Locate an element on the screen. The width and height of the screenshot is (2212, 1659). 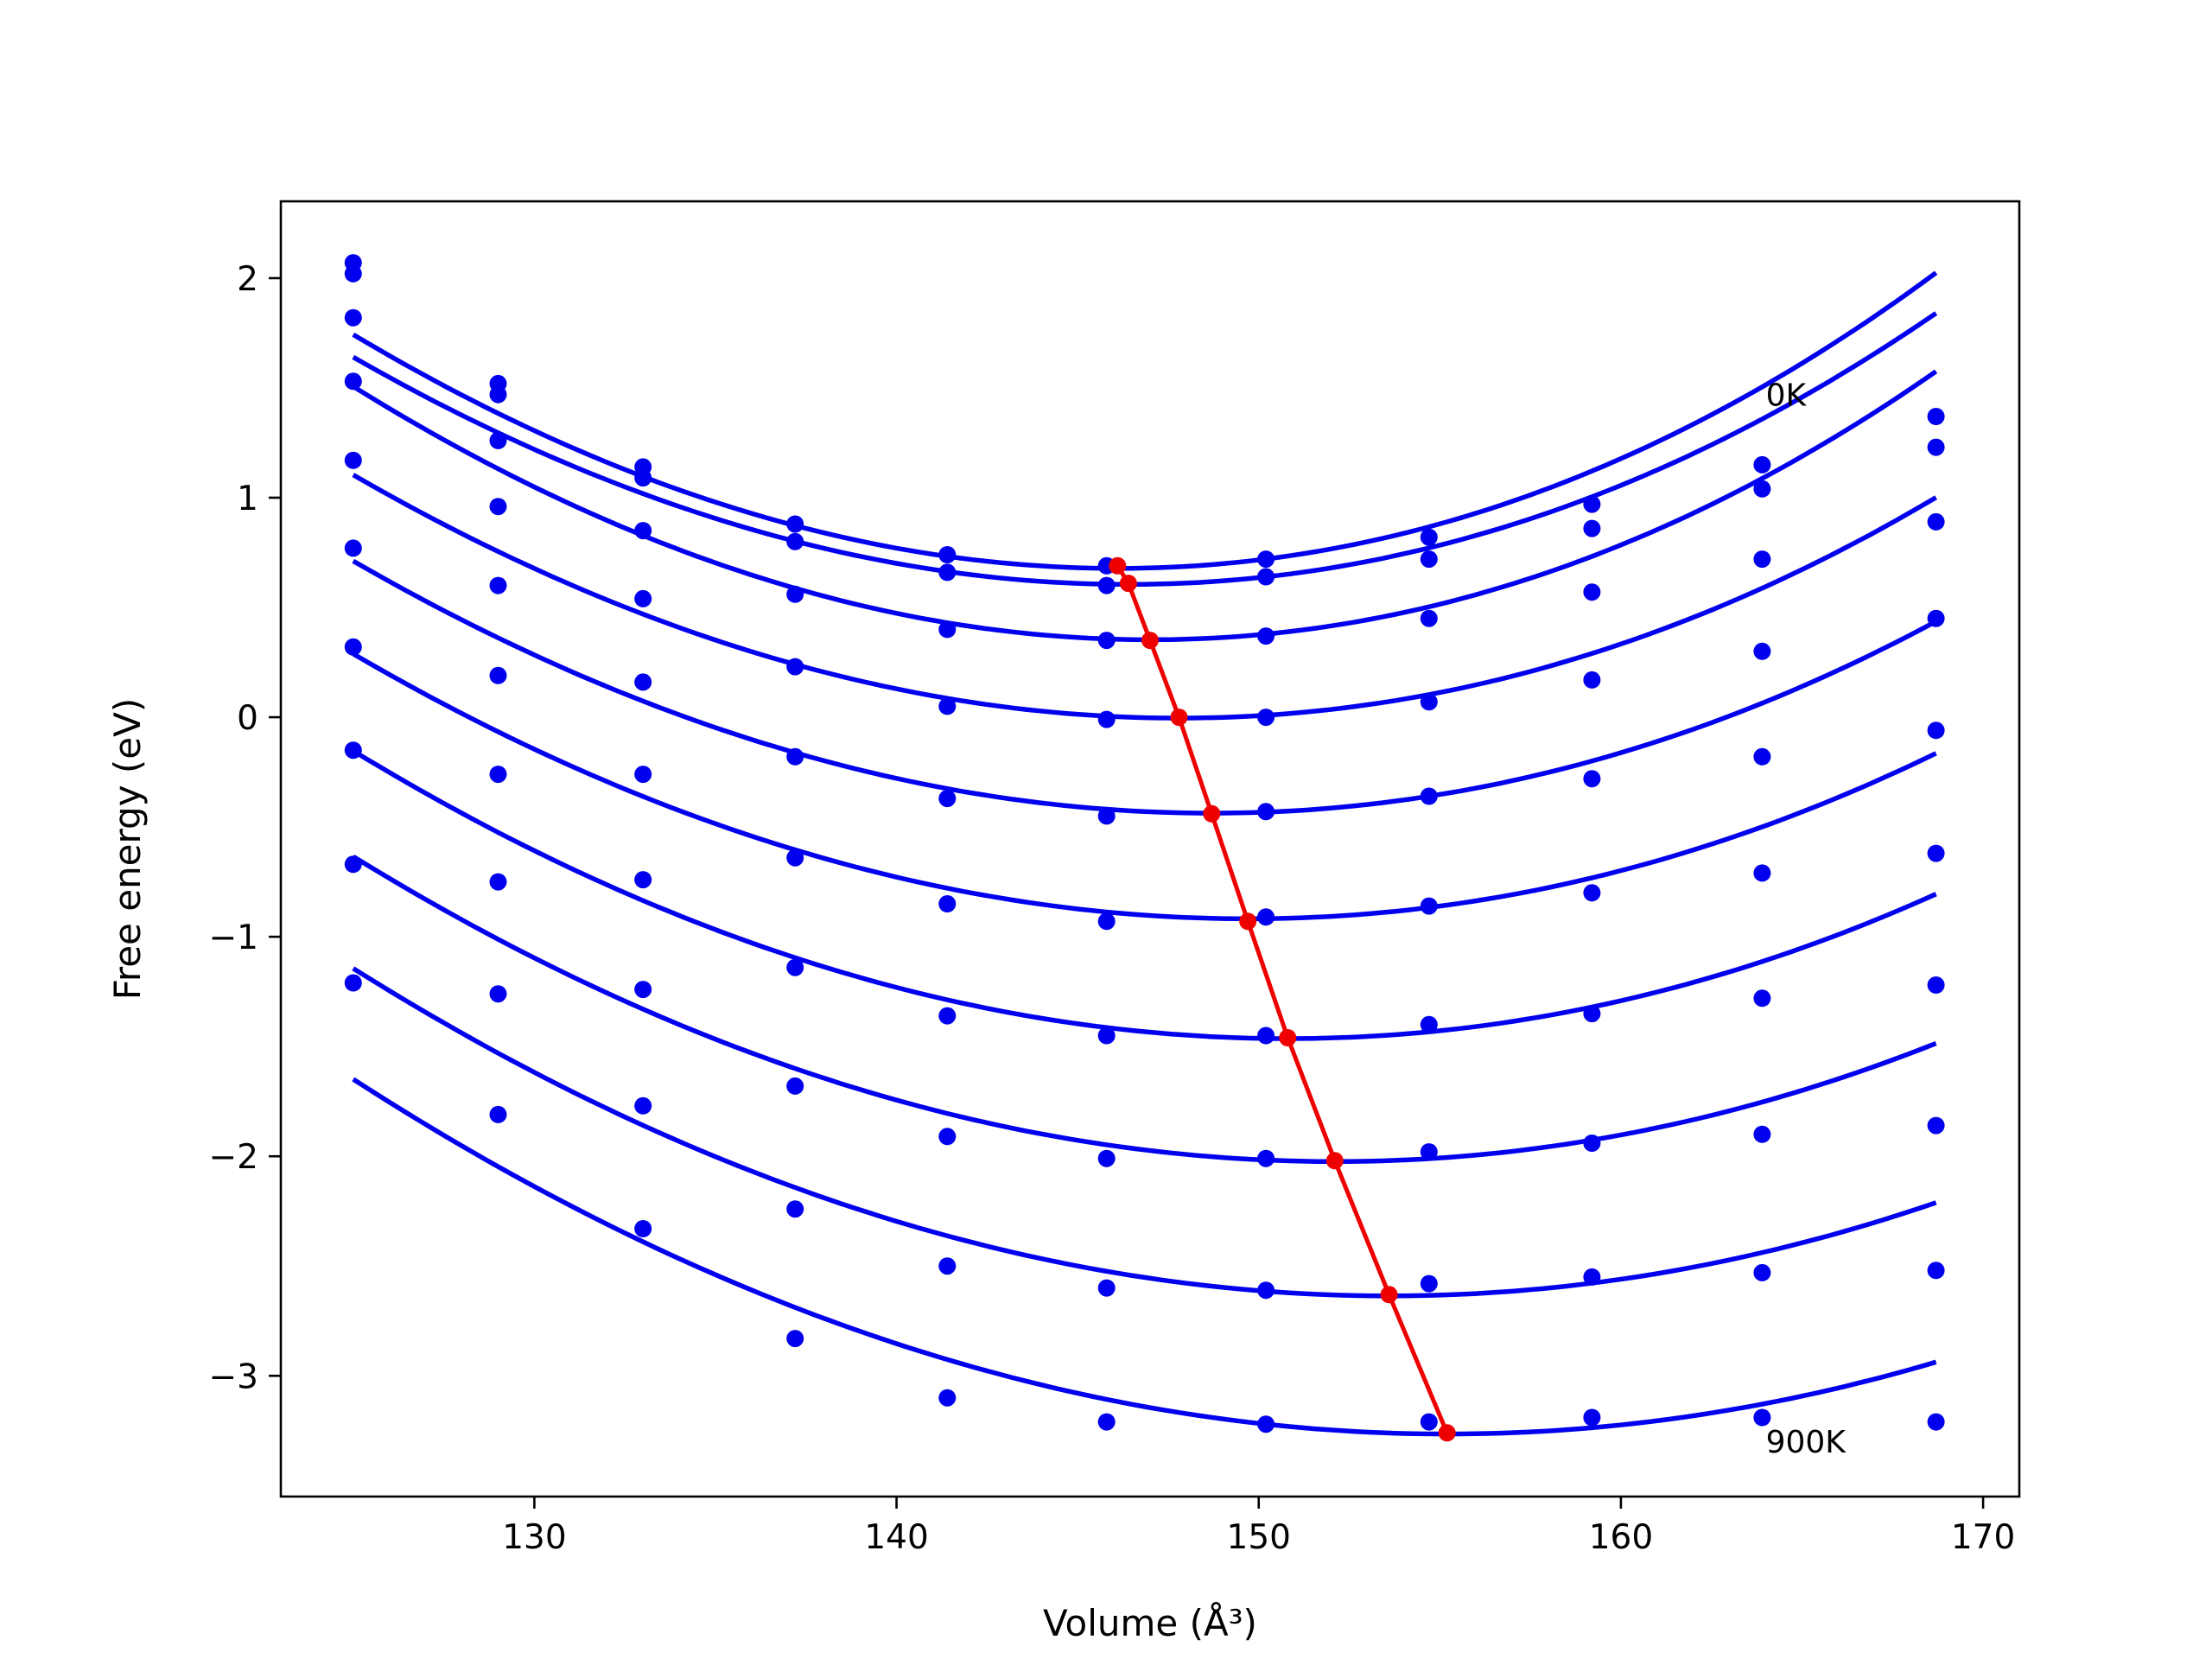
curve-annotation: 900K is located at coordinates (1806, 1442).